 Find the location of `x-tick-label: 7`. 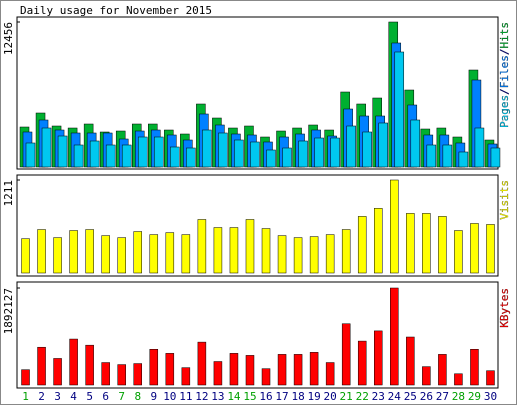

x-tick-label: 7 is located at coordinates (121, 396).